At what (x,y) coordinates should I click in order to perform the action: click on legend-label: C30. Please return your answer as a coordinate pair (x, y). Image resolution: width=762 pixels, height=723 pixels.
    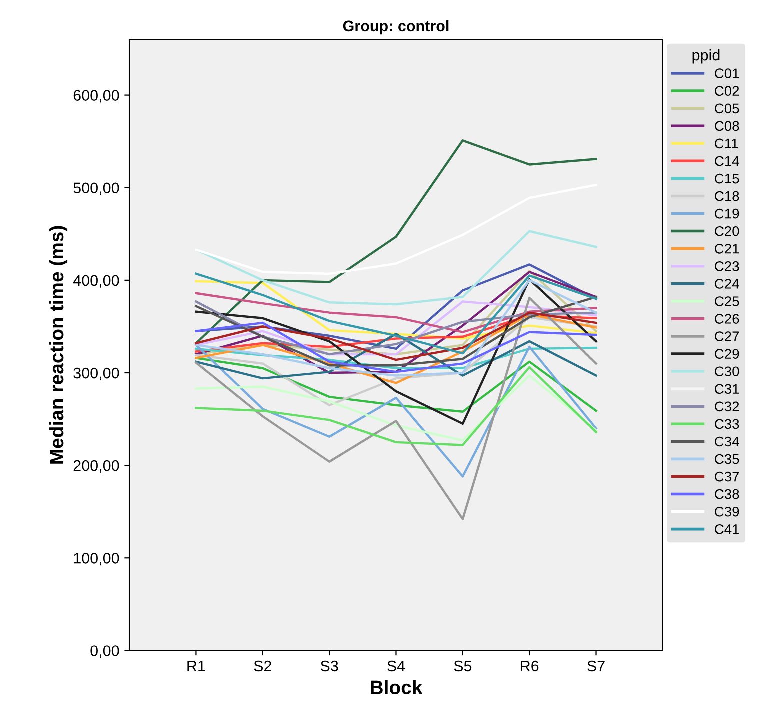
    Looking at the image, I should click on (727, 371).